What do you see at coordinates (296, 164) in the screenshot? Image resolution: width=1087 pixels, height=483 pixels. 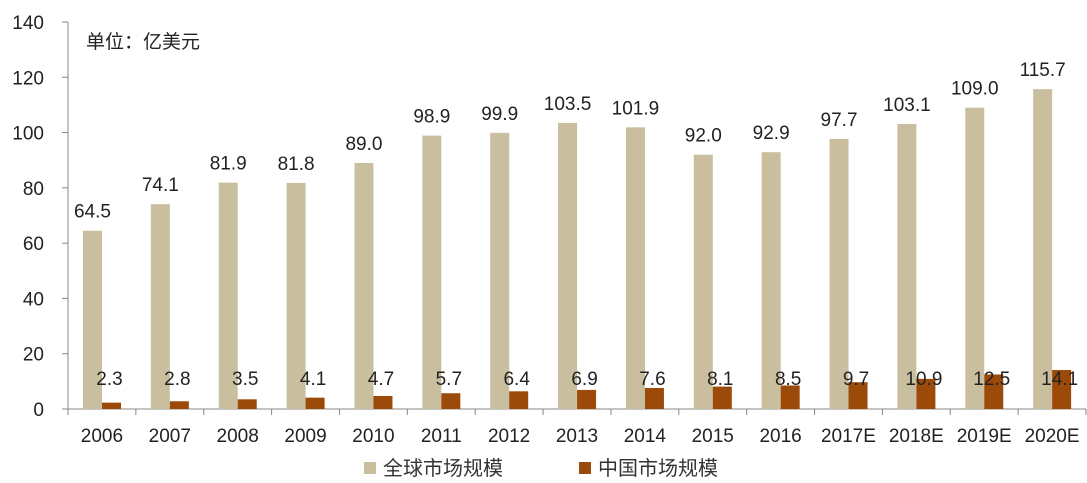 I see `data-label-global: 81.8` at bounding box center [296, 164].